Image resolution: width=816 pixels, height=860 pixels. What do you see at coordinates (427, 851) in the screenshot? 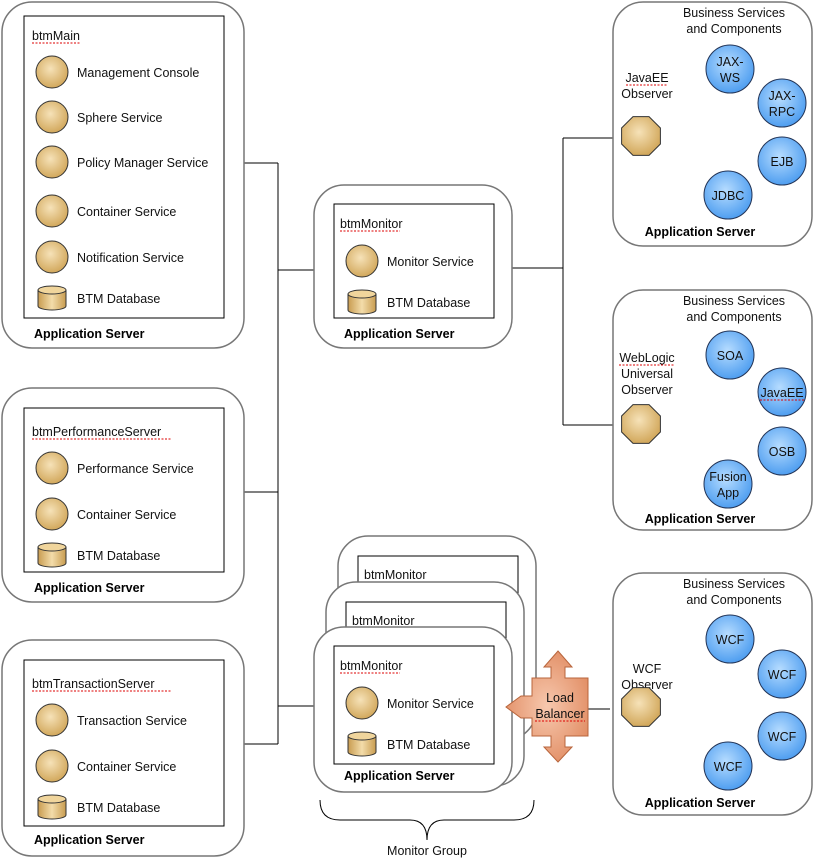
I see `monitor-group-label: Monitor Group` at bounding box center [427, 851].